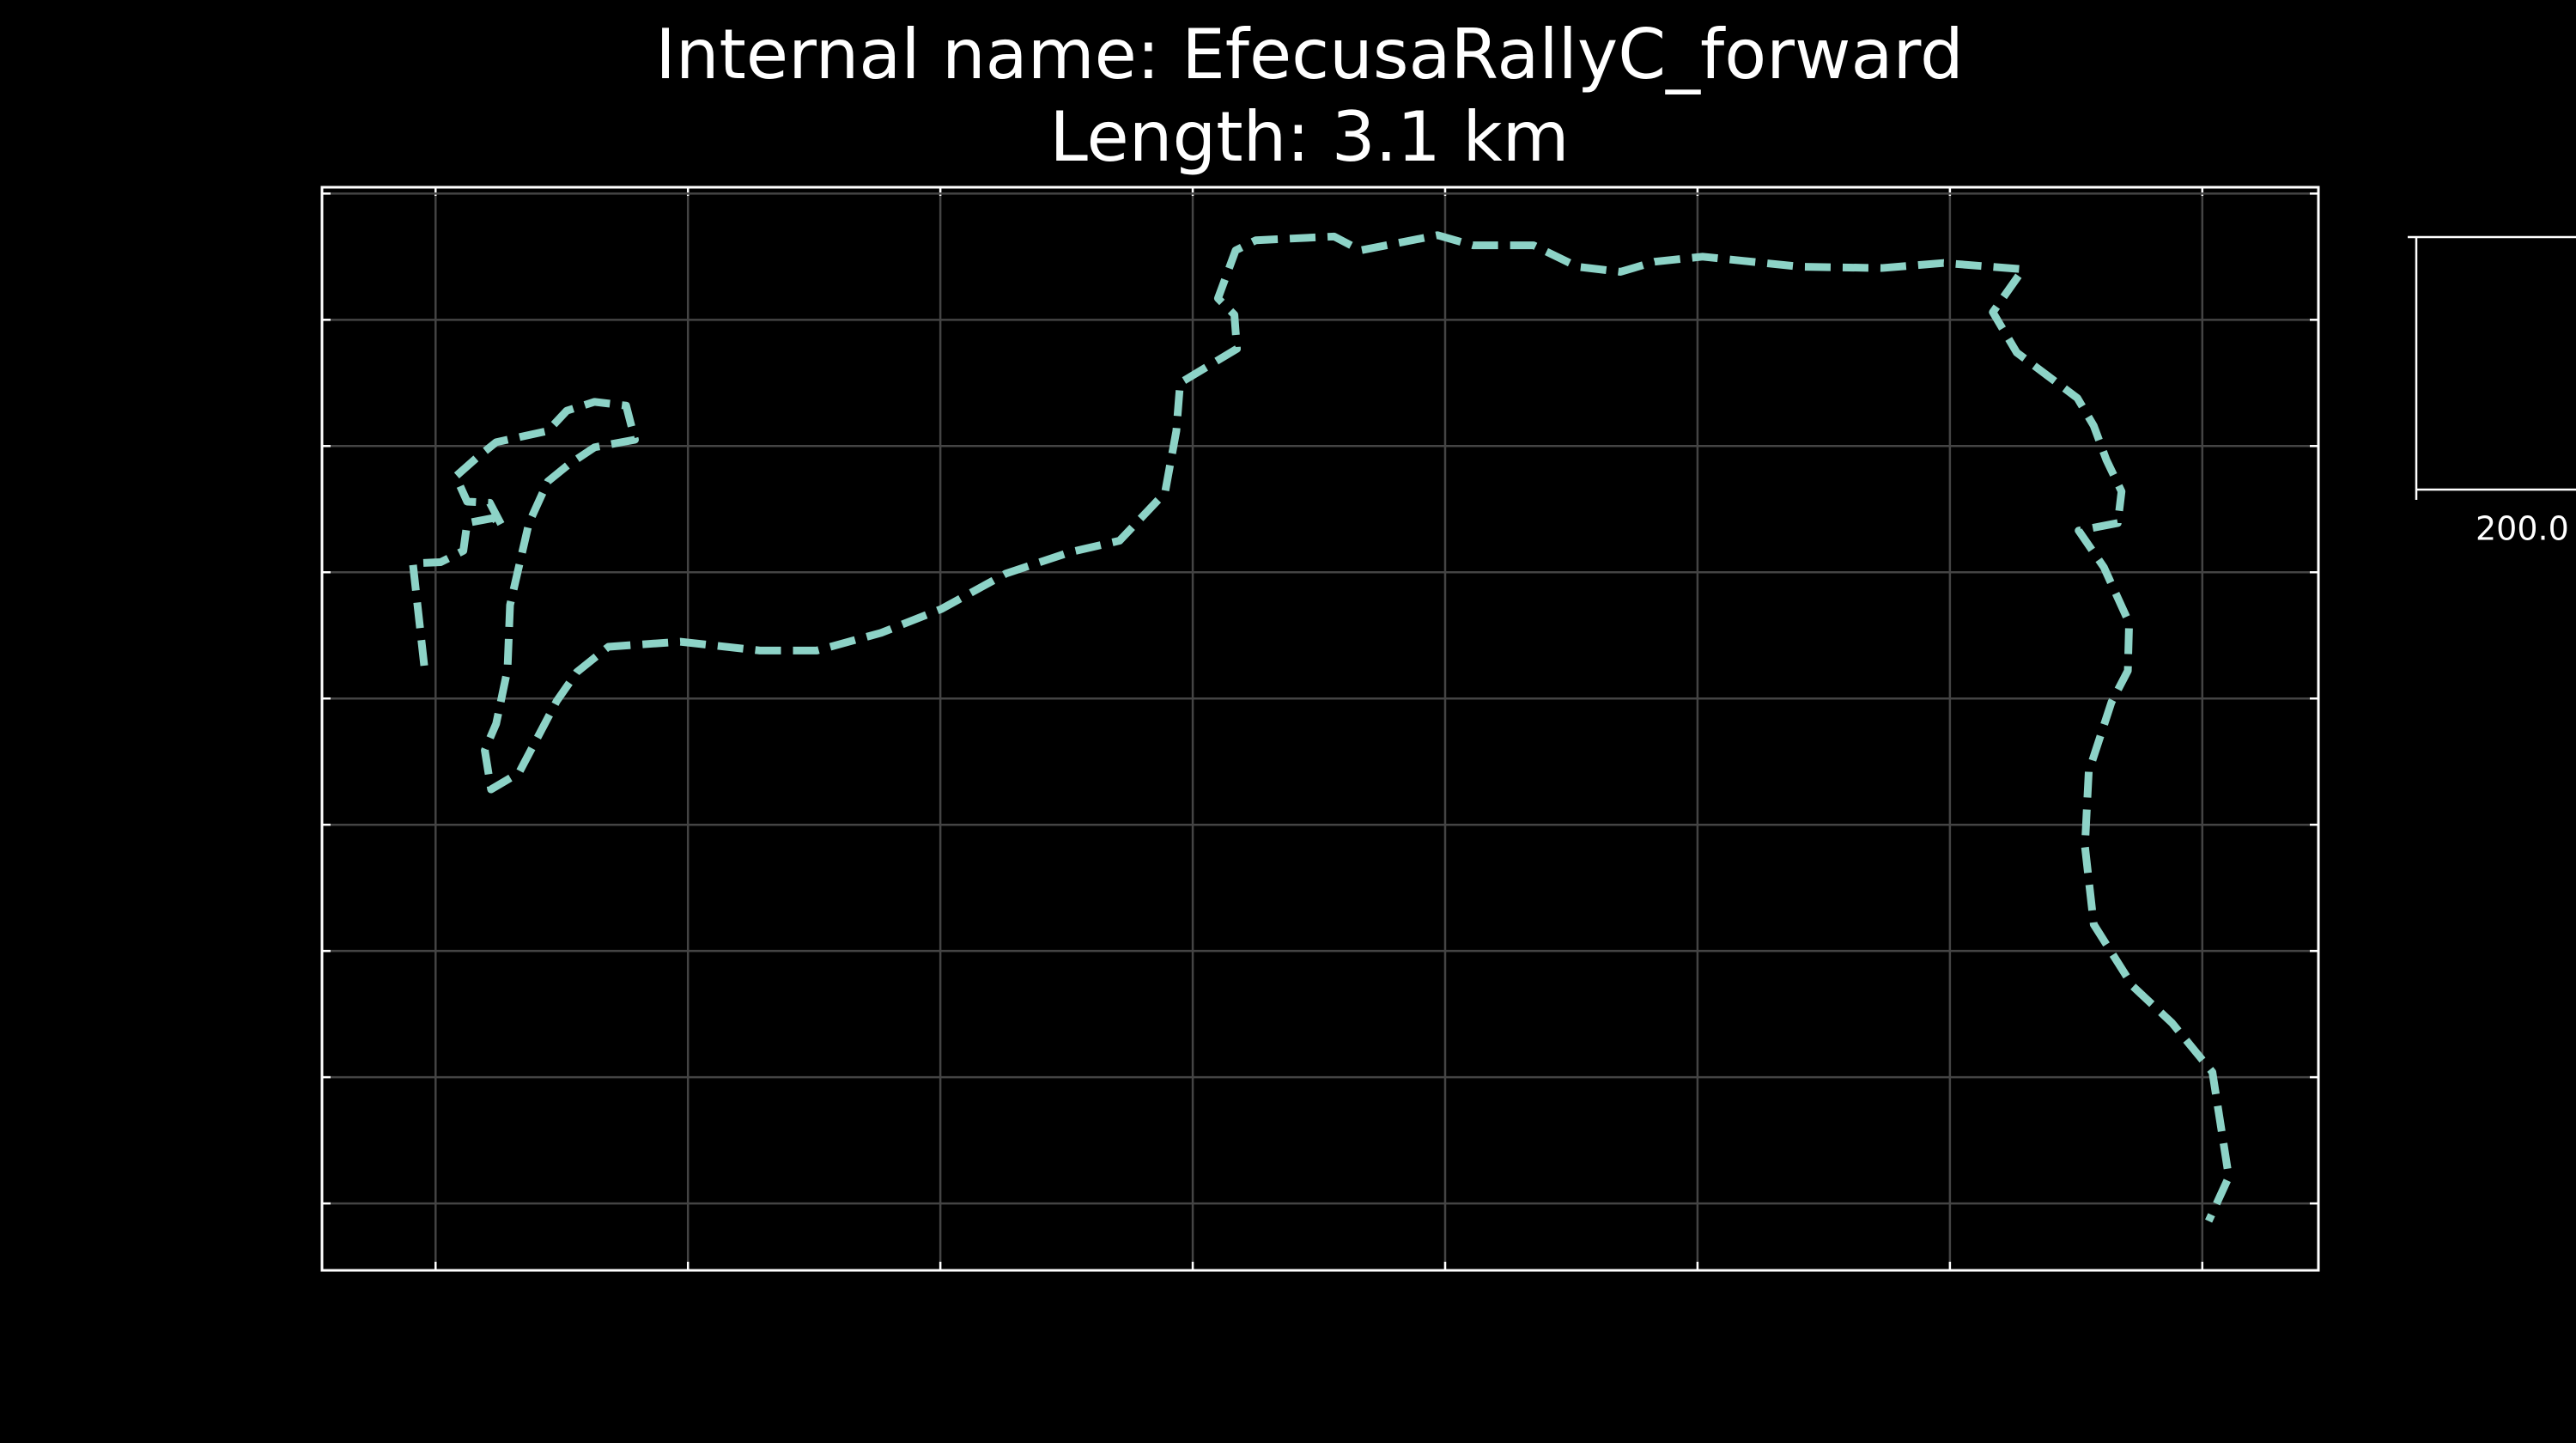 Image resolution: width=2576 pixels, height=1443 pixels. Describe the element at coordinates (1309, 137) in the screenshot. I see `chart-subtitle: Length: 3.1 km` at that location.